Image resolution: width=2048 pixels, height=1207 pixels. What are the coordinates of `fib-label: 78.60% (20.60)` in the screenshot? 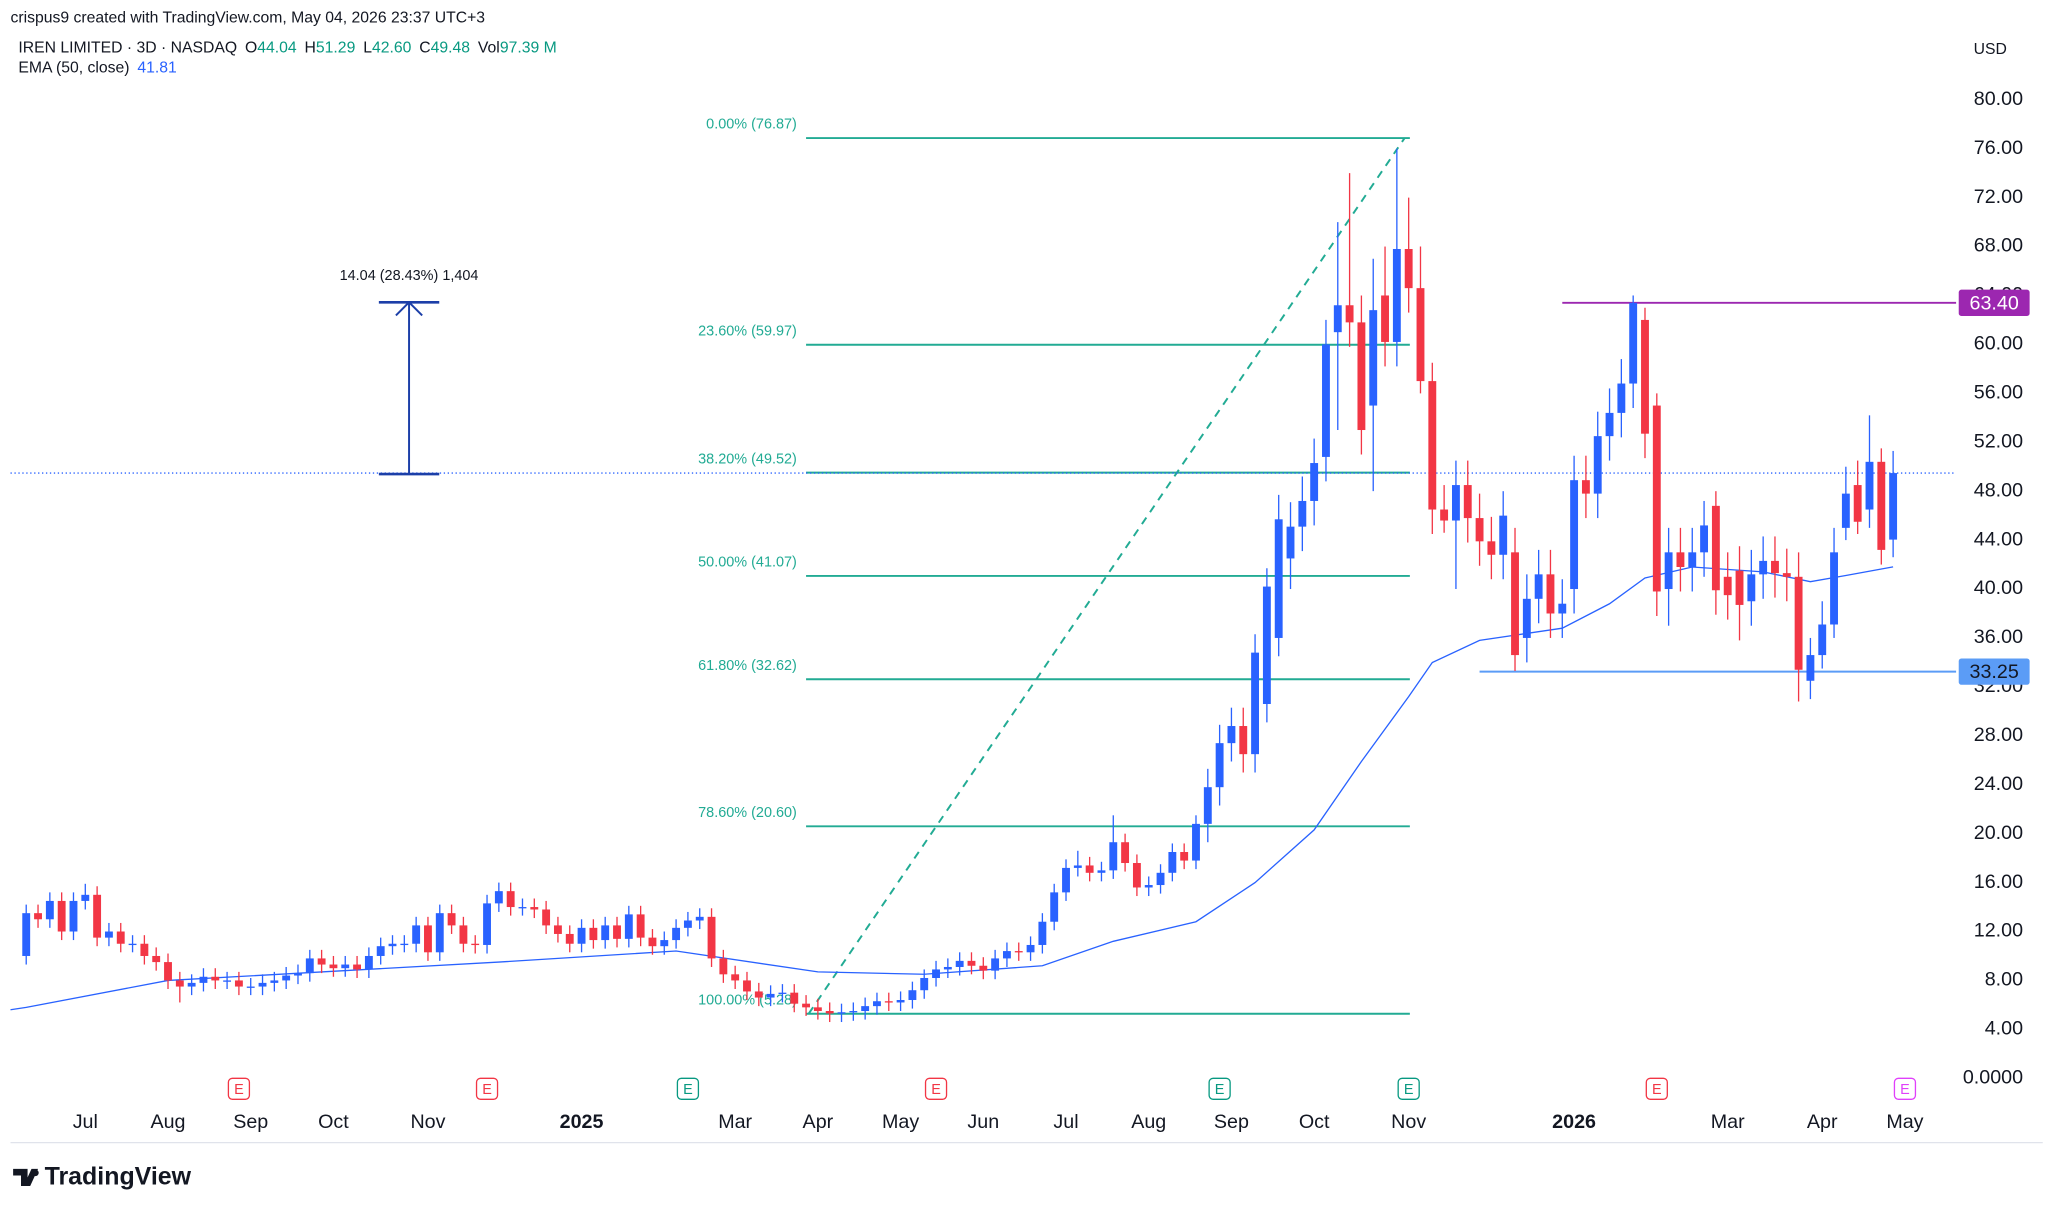 It's located at (747, 813).